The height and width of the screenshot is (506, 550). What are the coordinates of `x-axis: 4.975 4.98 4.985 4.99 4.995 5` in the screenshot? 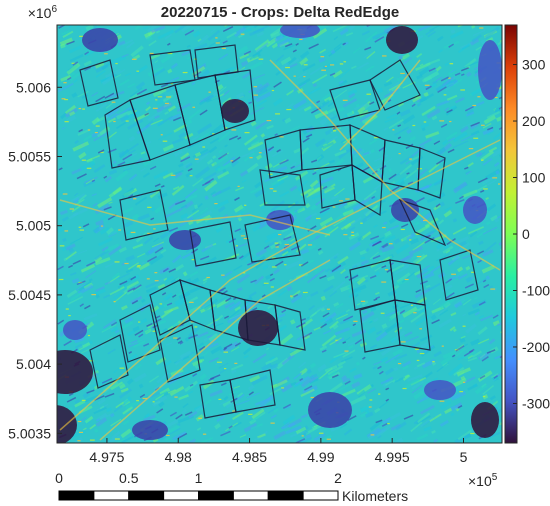 It's located at (278, 451).